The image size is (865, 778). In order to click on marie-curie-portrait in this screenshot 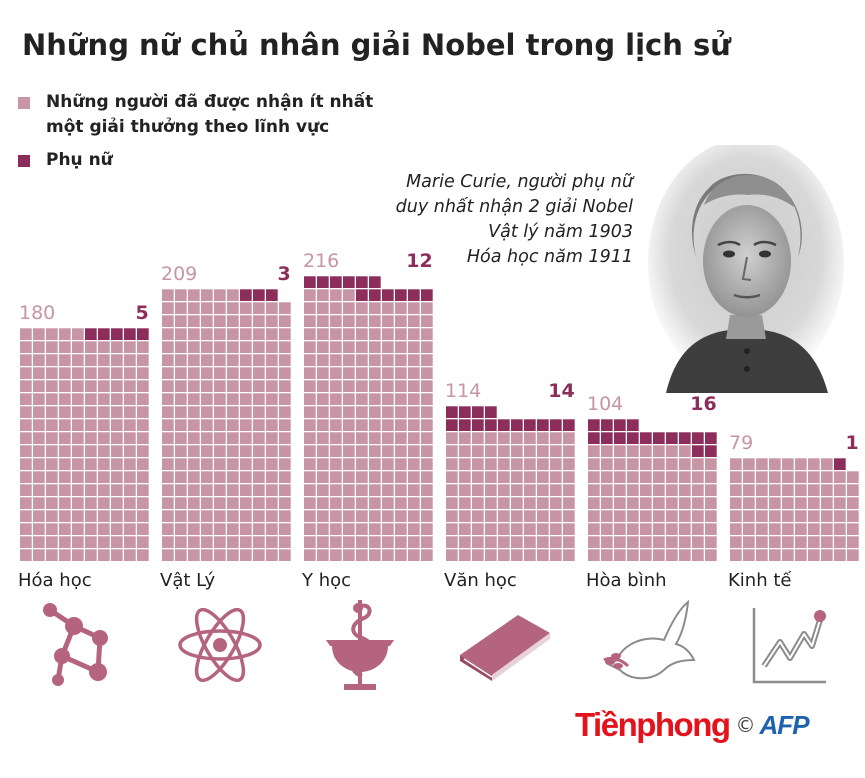, I will do `click(746, 269)`.